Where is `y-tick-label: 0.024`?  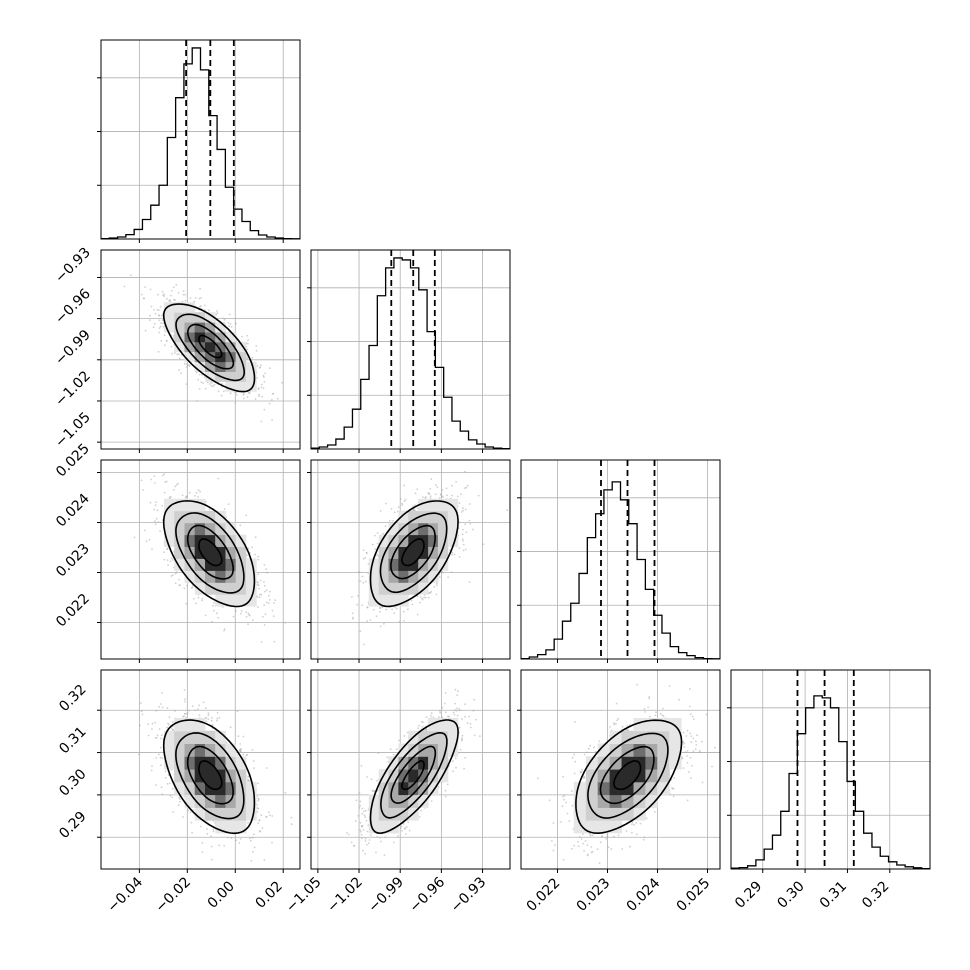 y-tick-label: 0.024 is located at coordinates (73, 511).